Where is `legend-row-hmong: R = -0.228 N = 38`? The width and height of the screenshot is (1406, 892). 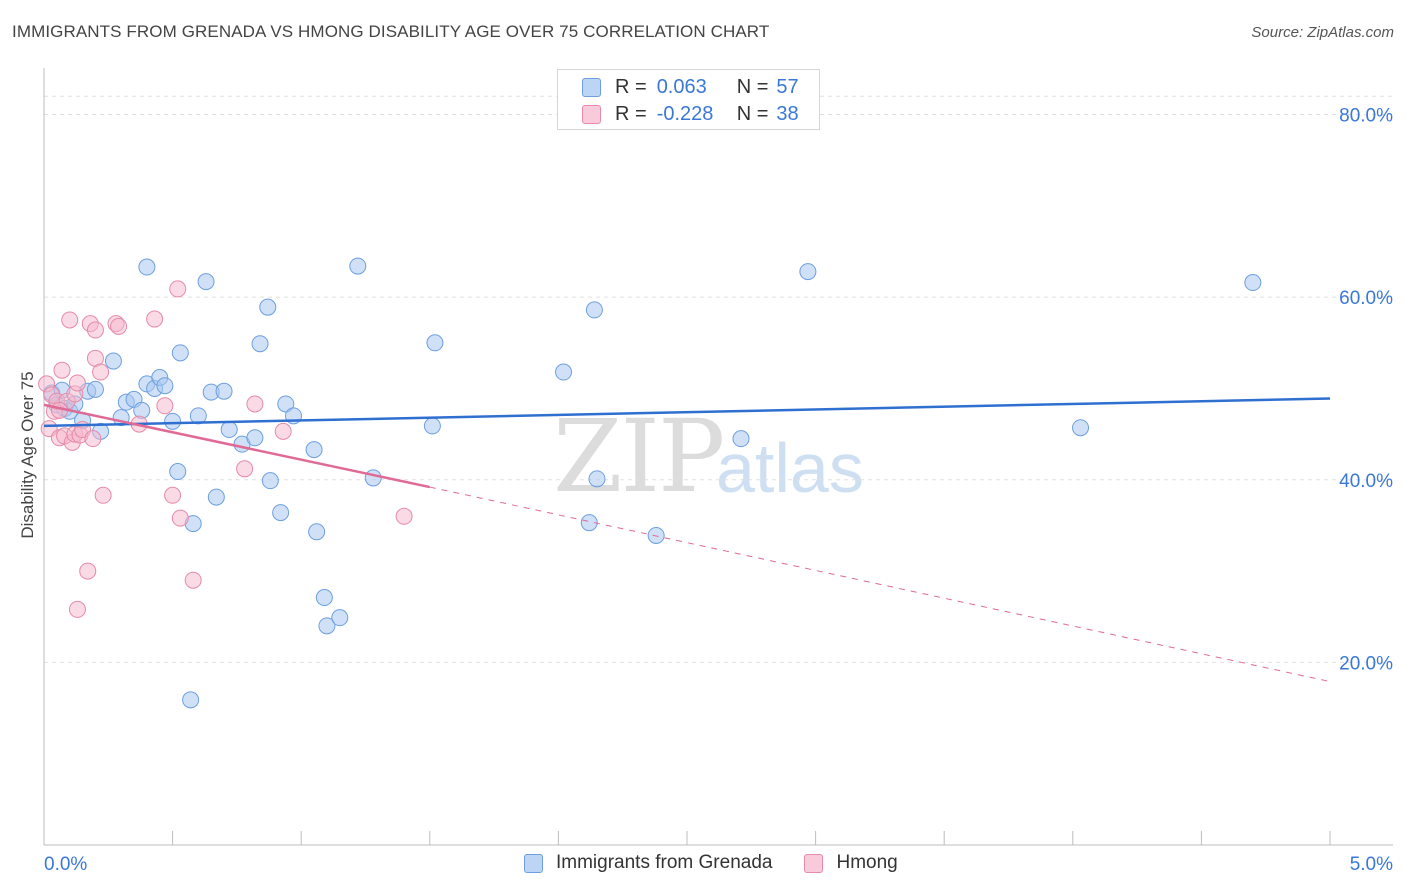 legend-row-hmong: R = -0.228 N = 38 is located at coordinates (690, 114).